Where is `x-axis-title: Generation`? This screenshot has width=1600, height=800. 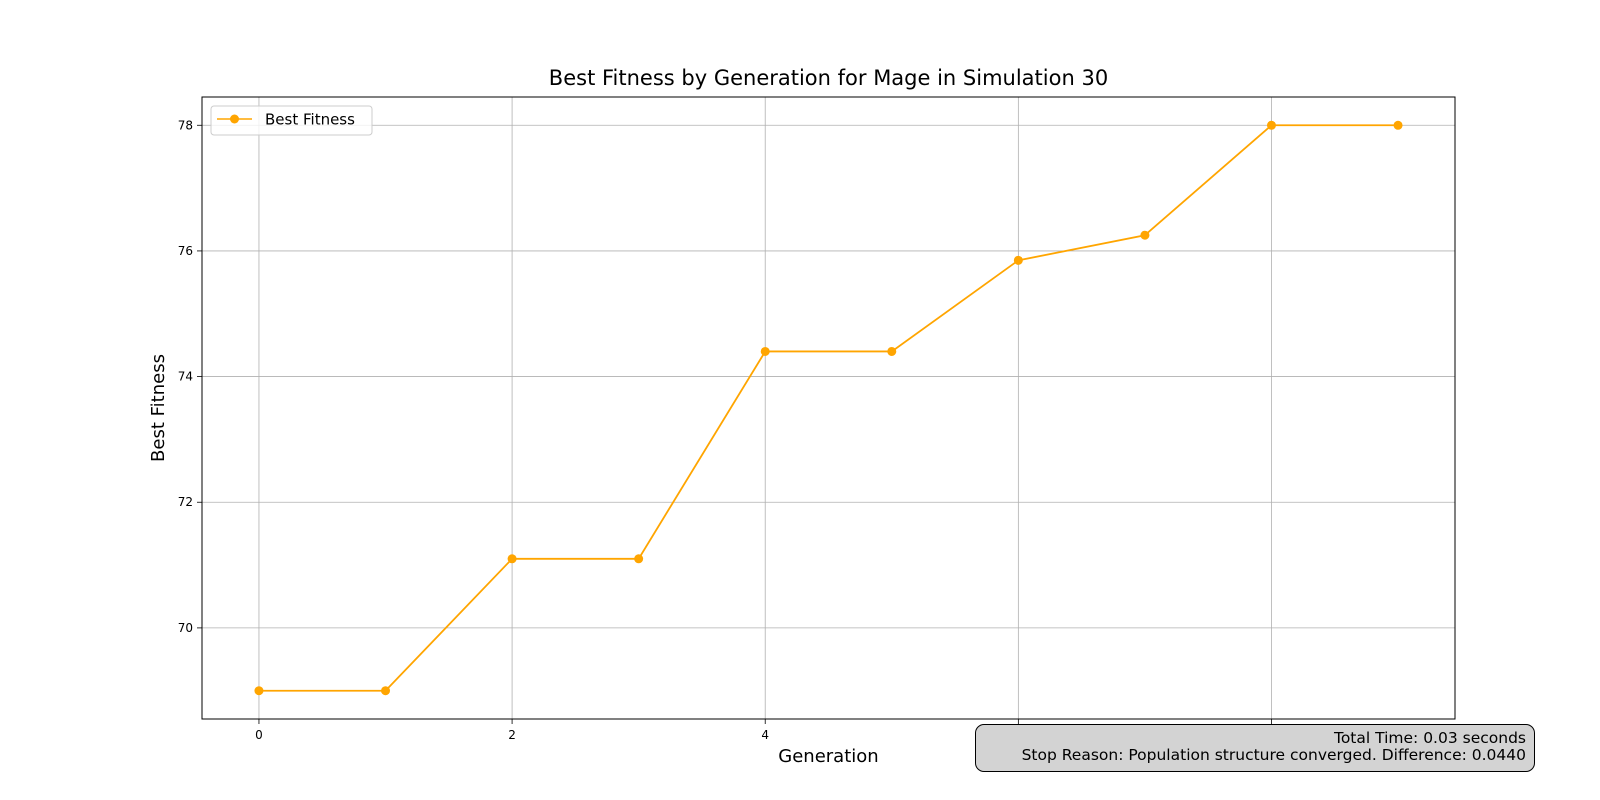 x-axis-title: Generation is located at coordinates (828, 756).